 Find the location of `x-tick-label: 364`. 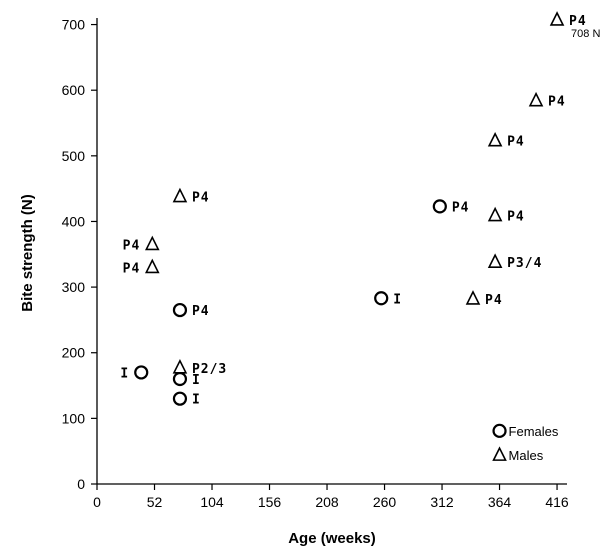

x-tick-label: 364 is located at coordinates (500, 502).